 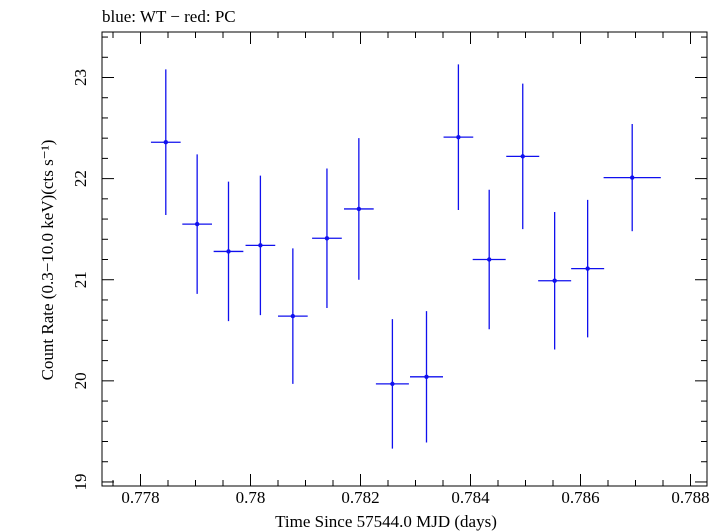 What do you see at coordinates (80, 380) in the screenshot?
I see `y-tick-label: 20` at bounding box center [80, 380].